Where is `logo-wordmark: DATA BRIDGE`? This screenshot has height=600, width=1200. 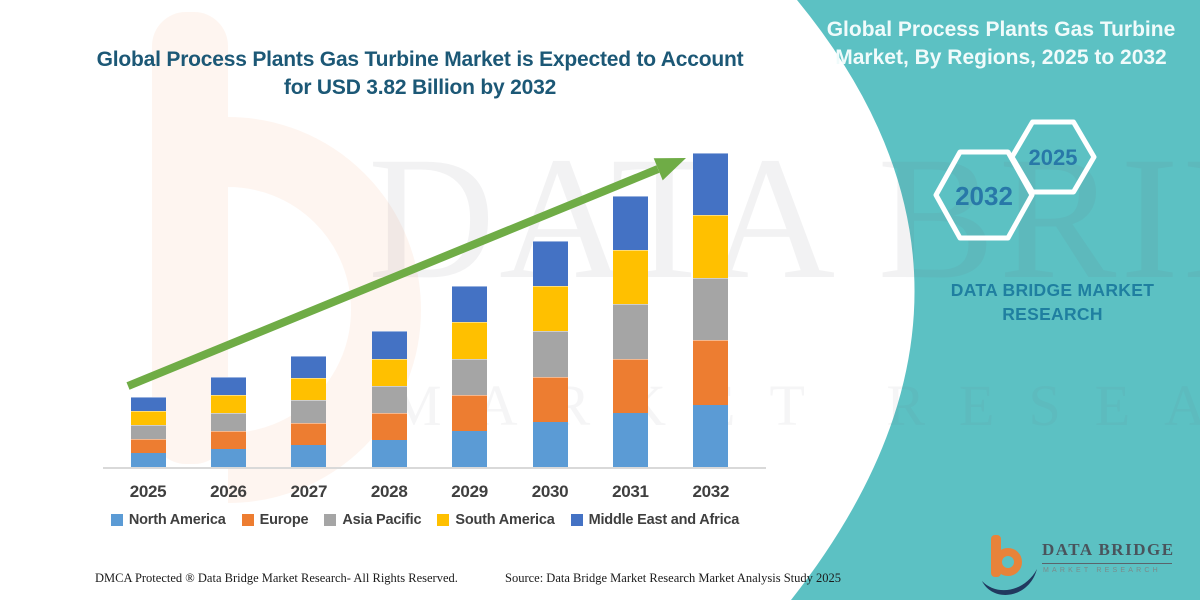
logo-wordmark: DATA BRIDGE is located at coordinates (1107, 552).